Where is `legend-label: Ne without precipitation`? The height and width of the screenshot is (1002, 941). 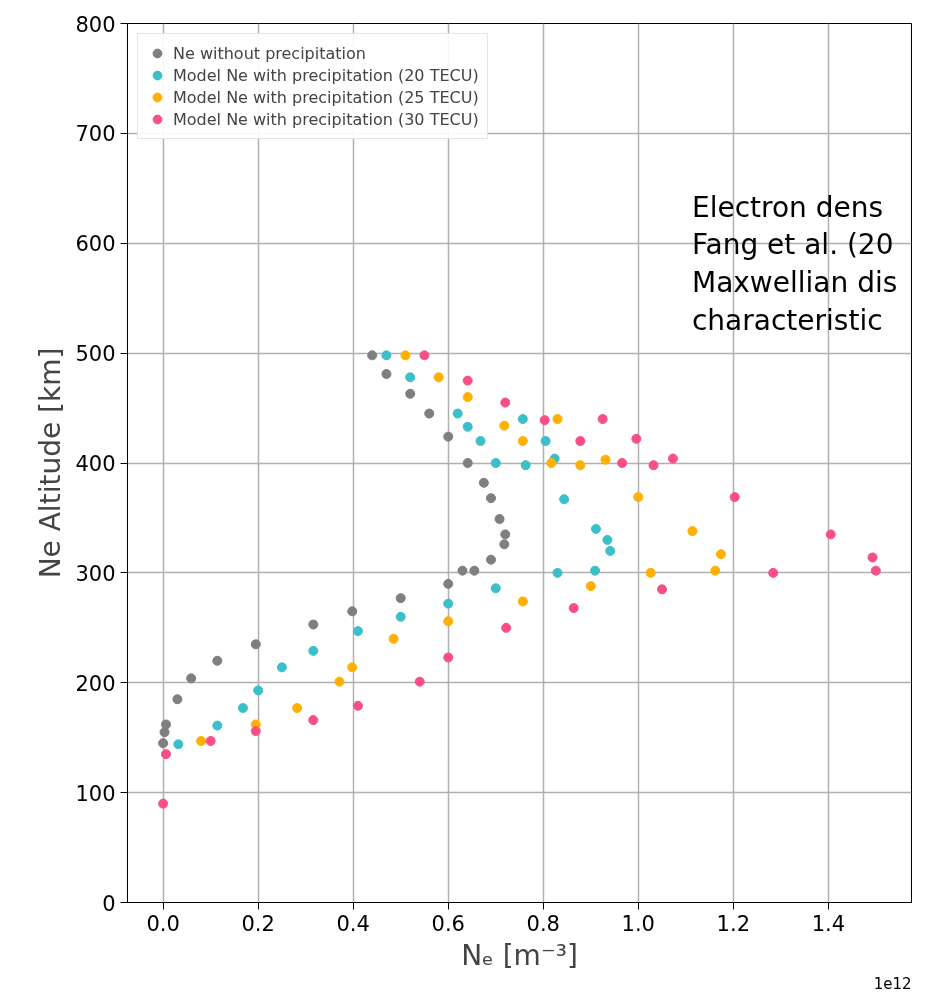
legend-label: Ne without precipitation is located at coordinates (269, 53).